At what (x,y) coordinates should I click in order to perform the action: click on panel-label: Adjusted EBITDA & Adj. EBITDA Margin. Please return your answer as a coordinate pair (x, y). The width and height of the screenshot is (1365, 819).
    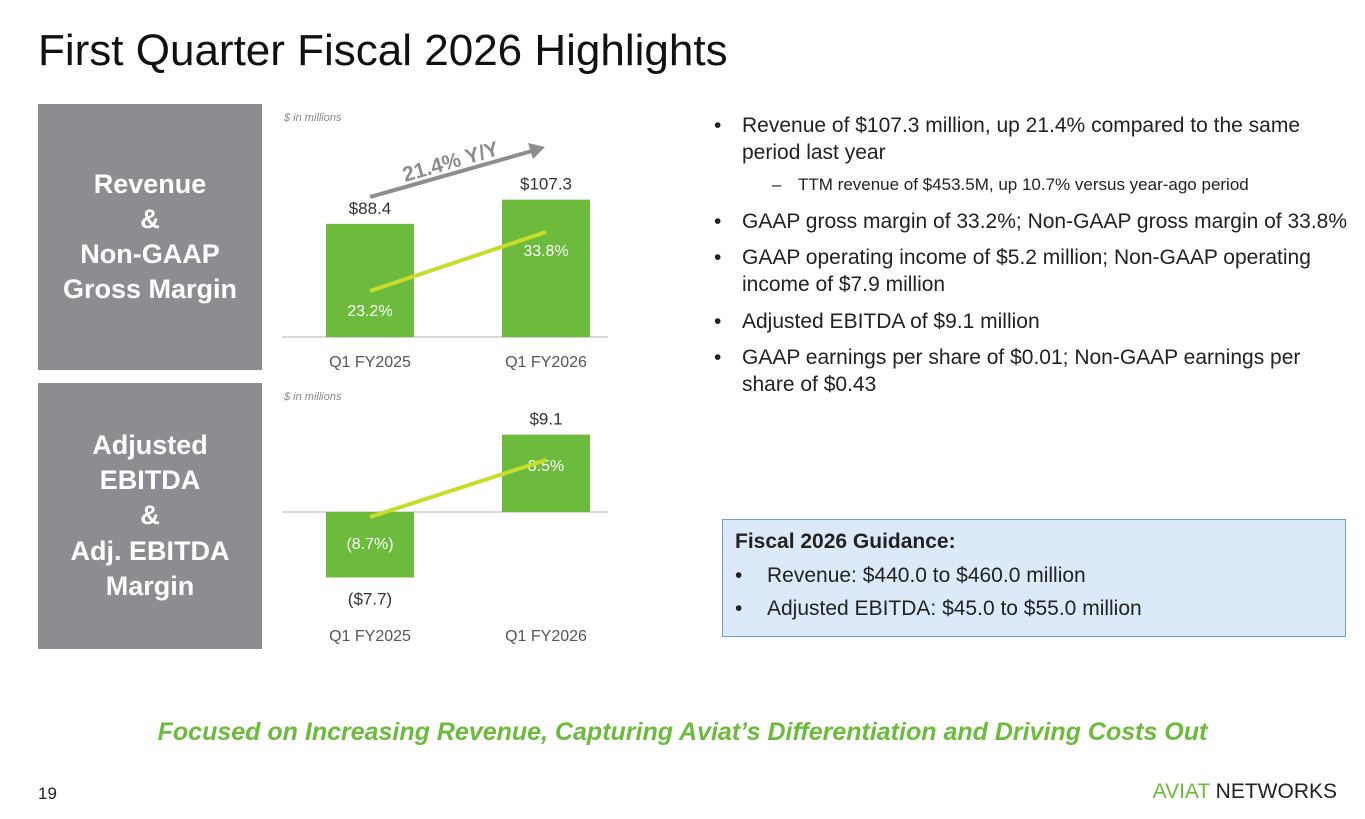
    Looking at the image, I should click on (150, 515).